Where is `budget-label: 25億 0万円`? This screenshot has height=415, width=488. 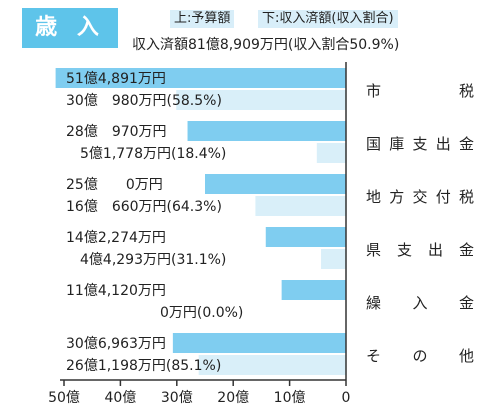 budget-label: 25億 0万円 is located at coordinates (114, 185).